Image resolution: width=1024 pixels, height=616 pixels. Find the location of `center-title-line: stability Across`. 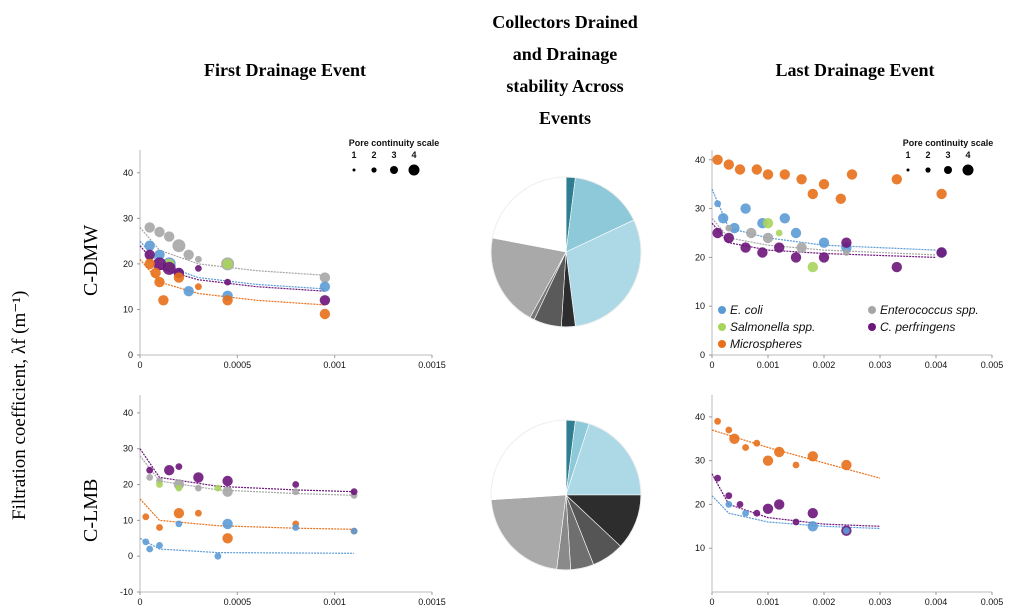

center-title-line: stability Across is located at coordinates (565, 86).